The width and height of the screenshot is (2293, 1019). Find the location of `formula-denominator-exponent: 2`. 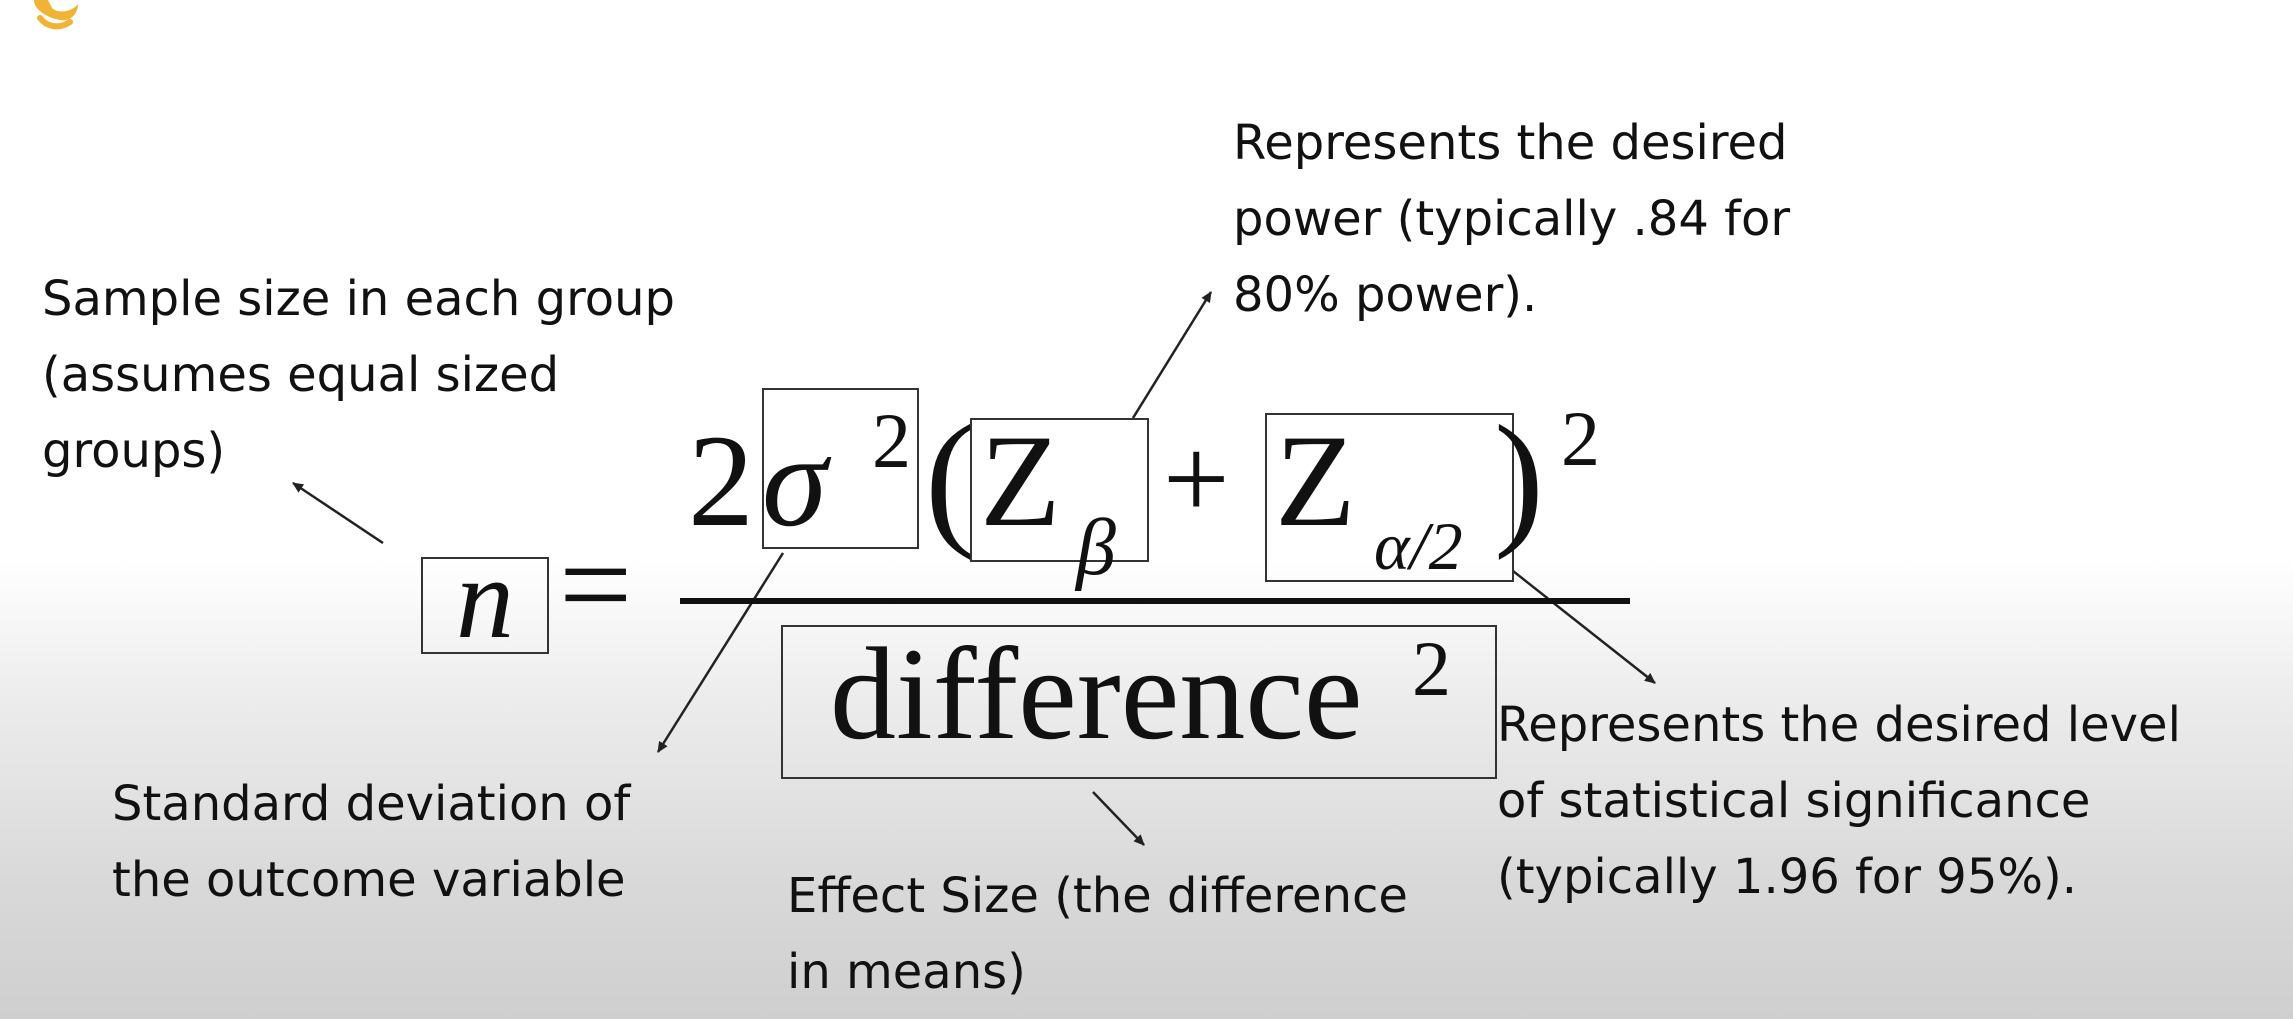

formula-denominator-exponent: 2 is located at coordinates (1431, 668).